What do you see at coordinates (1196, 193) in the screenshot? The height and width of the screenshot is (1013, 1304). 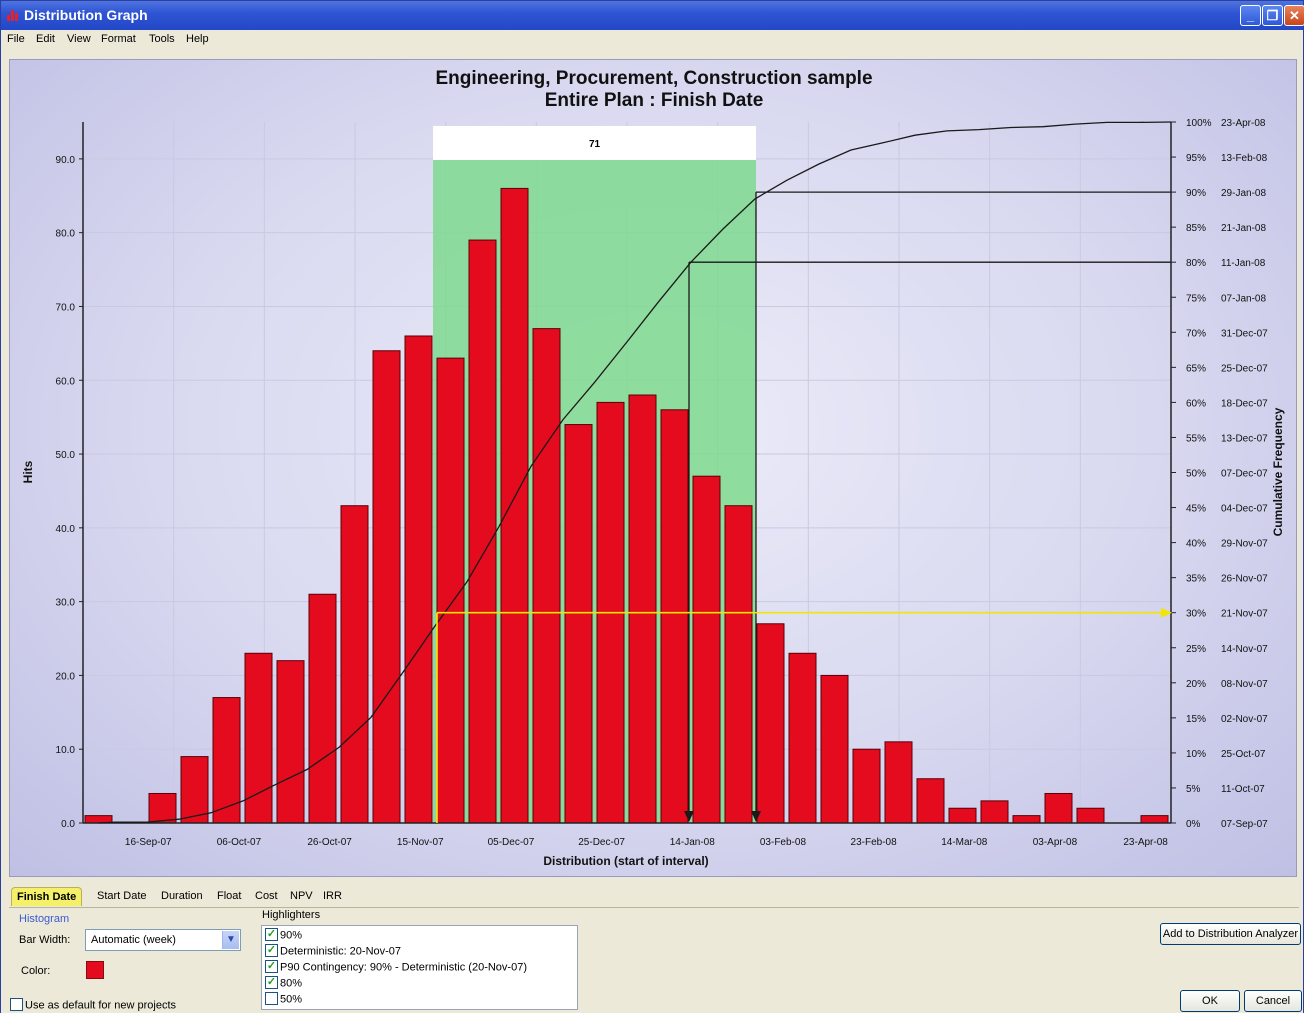 I see `right-tick-percent: 90%` at bounding box center [1196, 193].